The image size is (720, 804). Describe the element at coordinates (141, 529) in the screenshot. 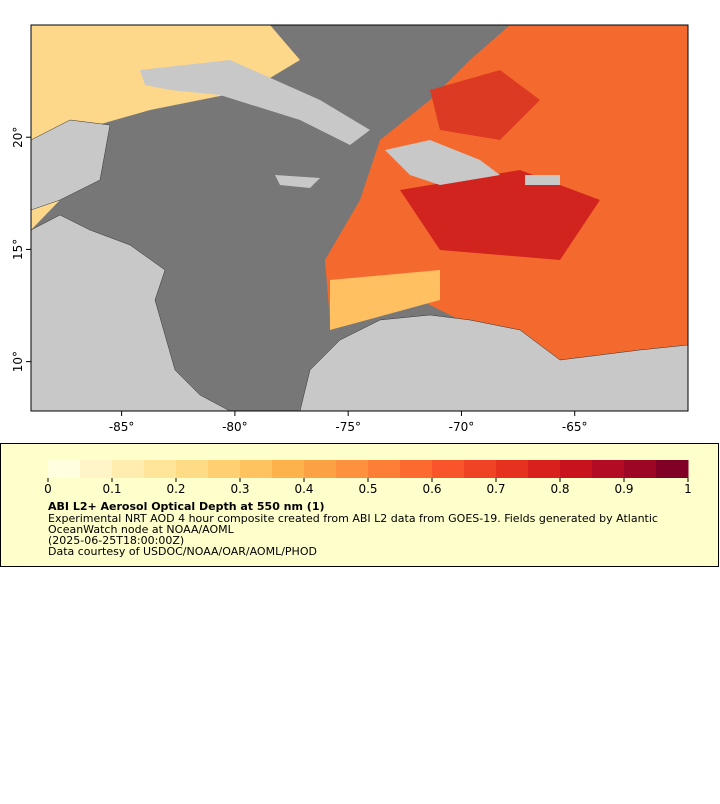

I see `legend-line: OceanWatch node at NOAA/AOML` at that location.